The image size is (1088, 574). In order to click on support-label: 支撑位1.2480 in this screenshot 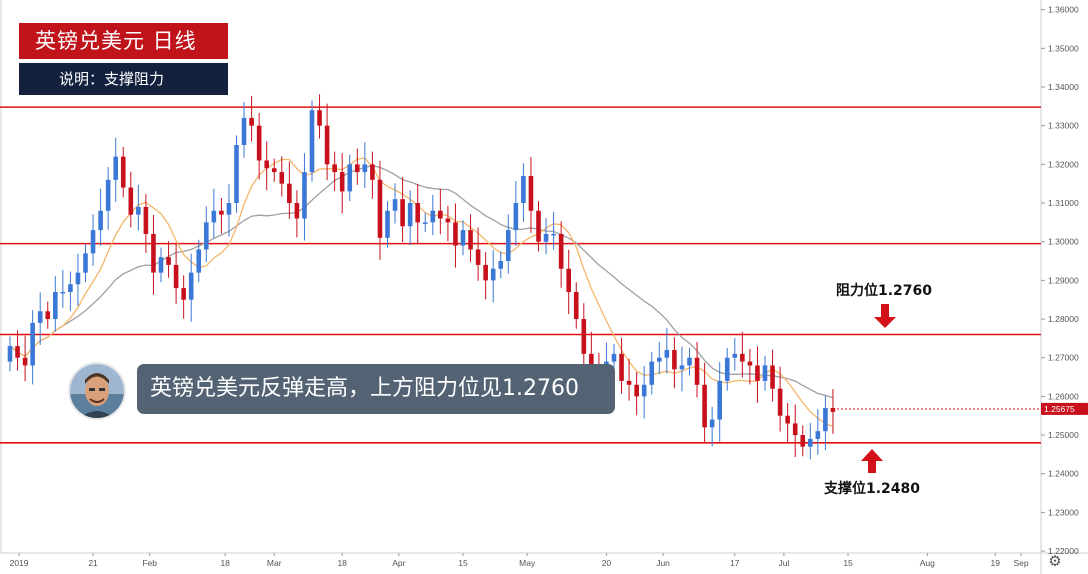, I will do `click(872, 489)`.